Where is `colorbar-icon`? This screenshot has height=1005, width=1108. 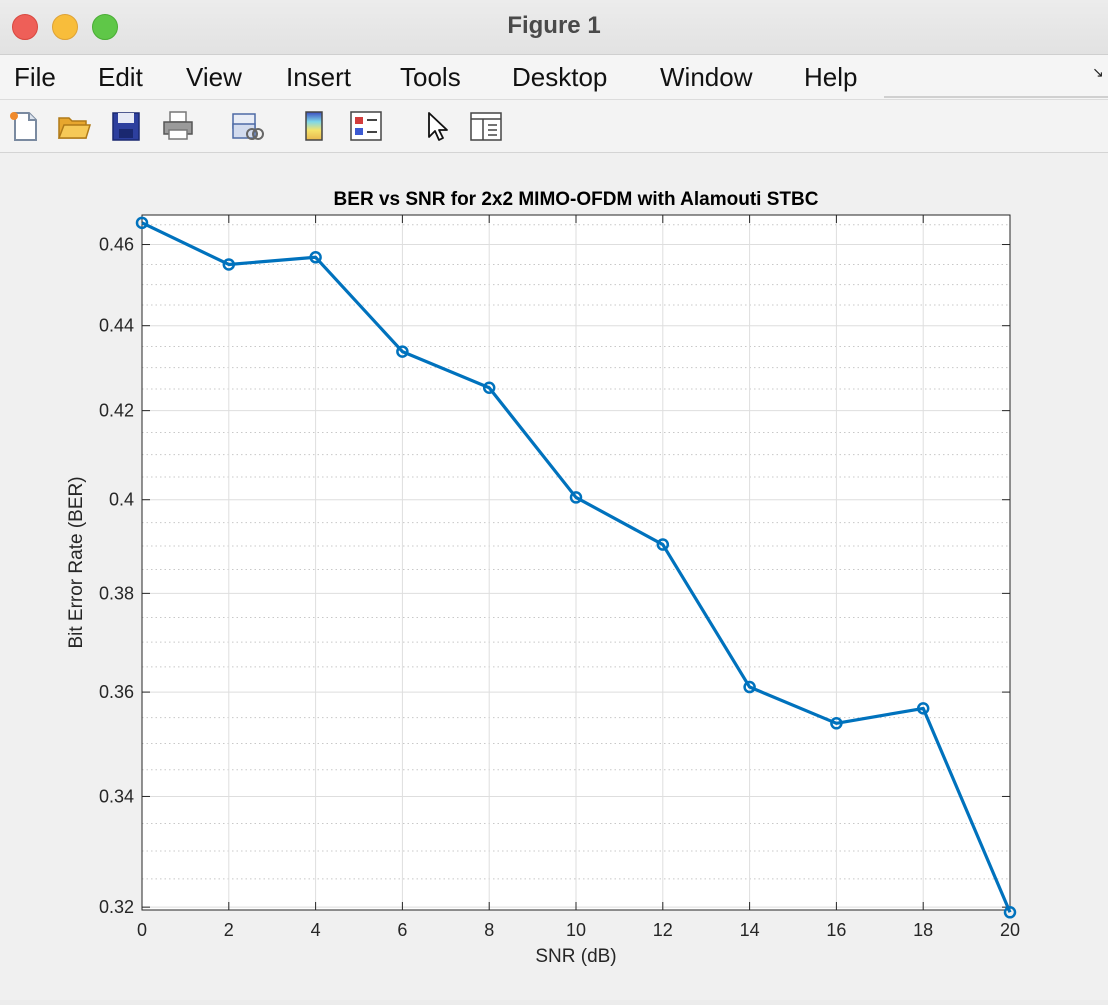
colorbar-icon is located at coordinates (314, 126).